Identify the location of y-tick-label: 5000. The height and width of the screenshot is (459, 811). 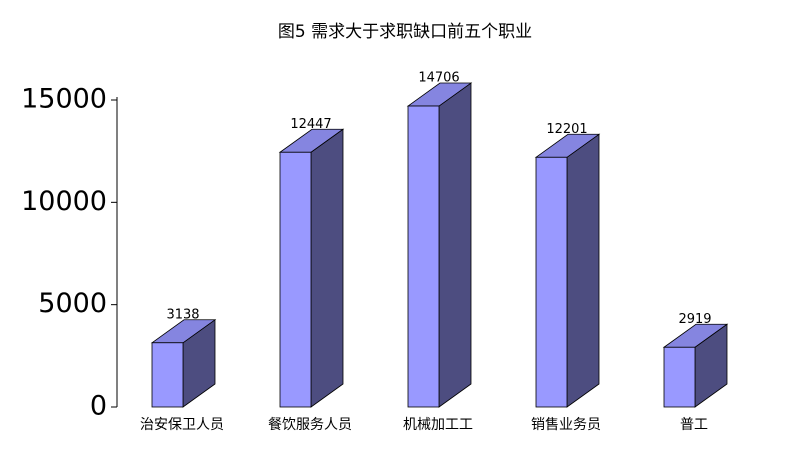
(72, 303).